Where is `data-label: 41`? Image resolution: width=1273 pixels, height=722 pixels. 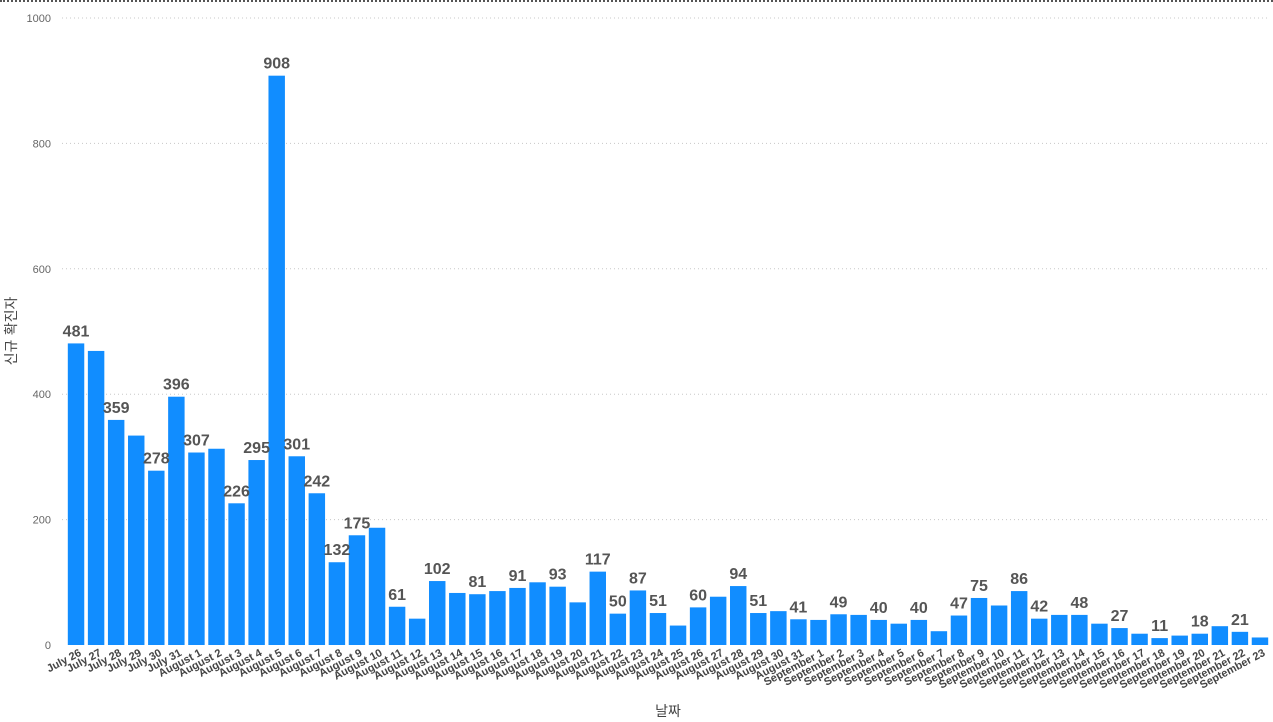
data-label: 41 is located at coordinates (799, 607).